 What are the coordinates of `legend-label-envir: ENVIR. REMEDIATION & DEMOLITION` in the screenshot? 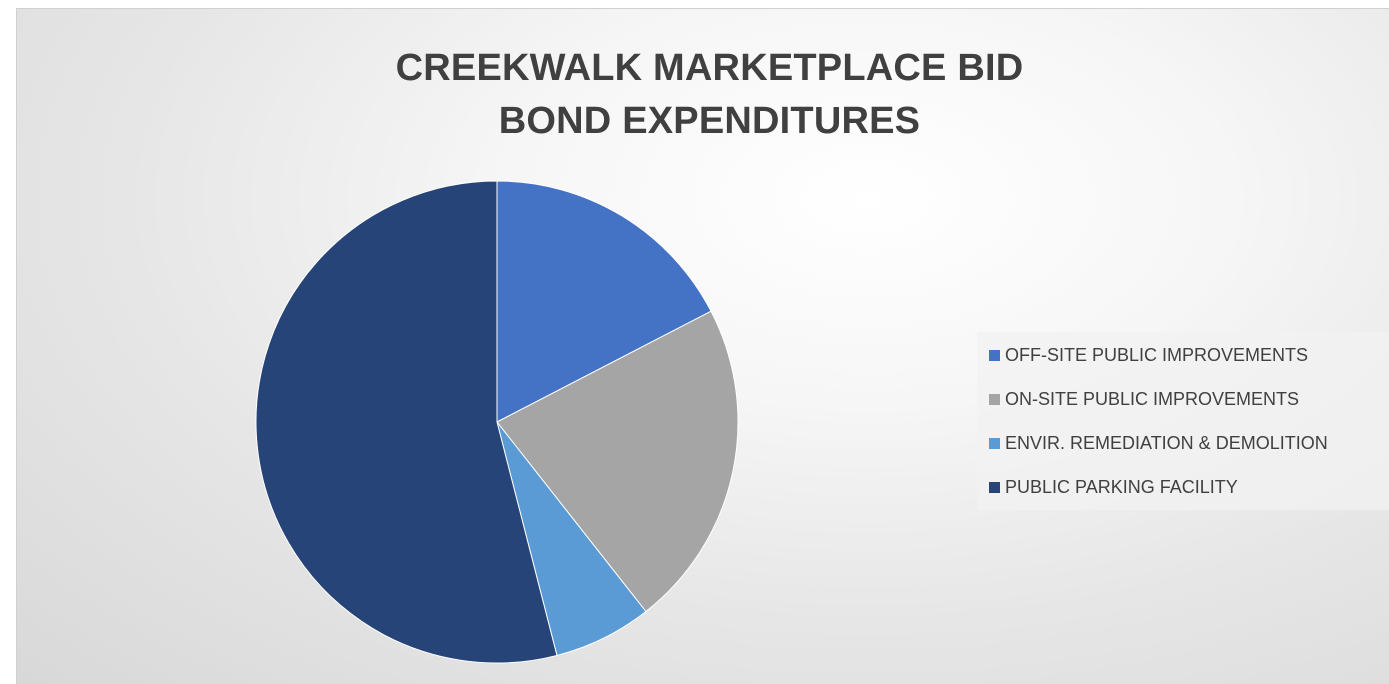 It's located at (1166, 442).